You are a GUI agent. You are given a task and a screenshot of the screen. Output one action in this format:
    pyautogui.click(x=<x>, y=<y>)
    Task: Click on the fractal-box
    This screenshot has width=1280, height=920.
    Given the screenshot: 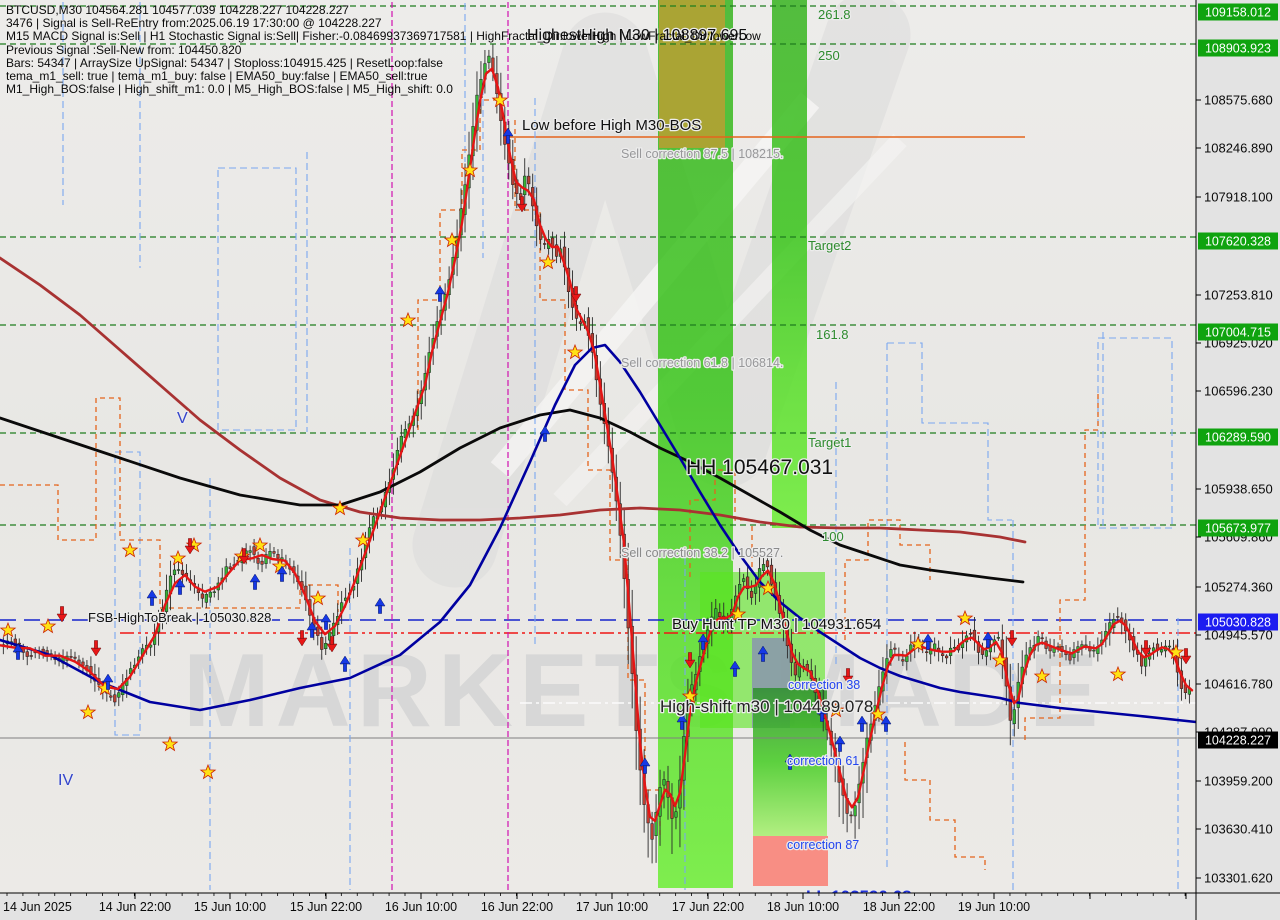 What is the action you would take?
    pyautogui.click(x=257, y=299)
    